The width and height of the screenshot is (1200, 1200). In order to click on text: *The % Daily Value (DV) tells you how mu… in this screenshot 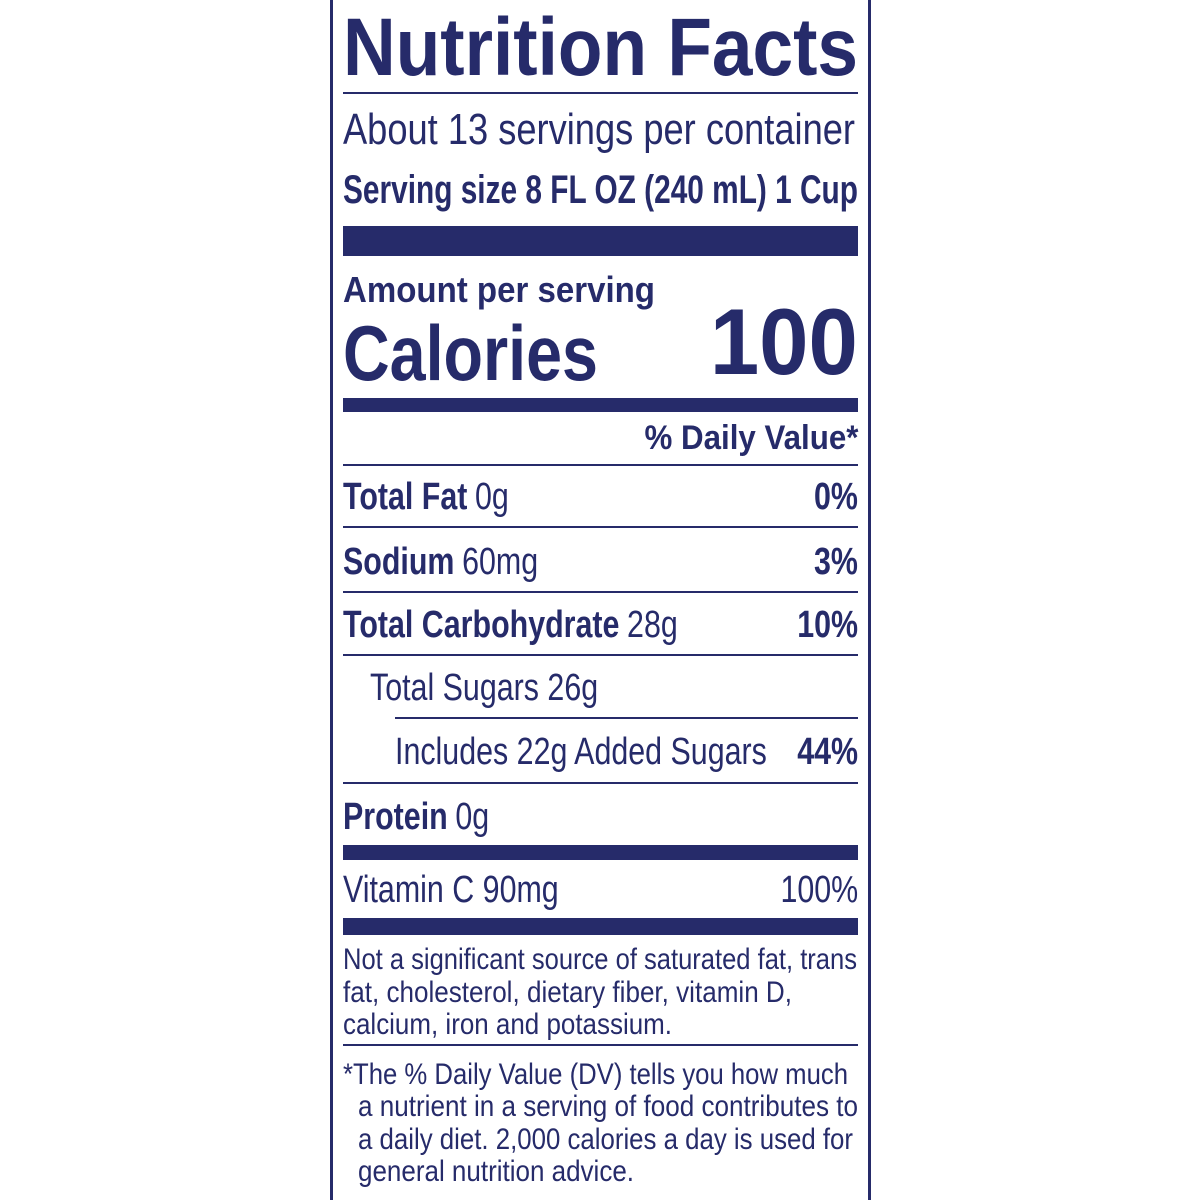, I will do `click(595, 1074)`.